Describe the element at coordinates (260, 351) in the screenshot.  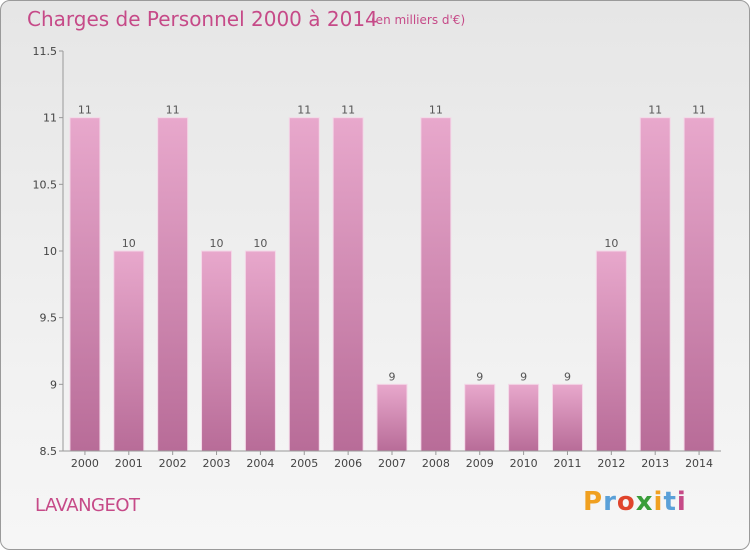
I see `bar-2004` at that location.